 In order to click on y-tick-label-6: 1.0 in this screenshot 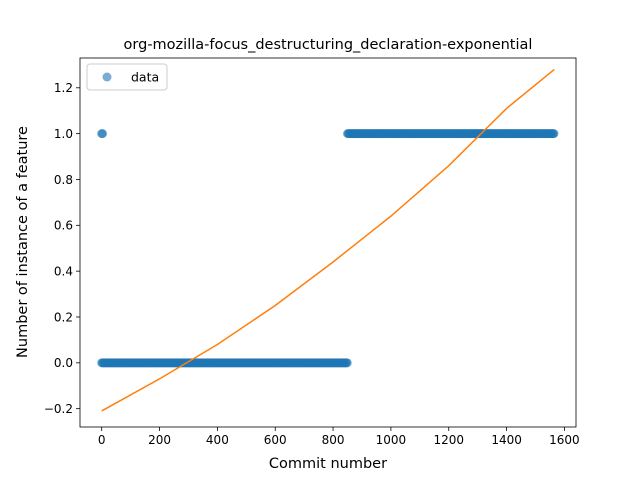, I will do `click(63, 134)`.